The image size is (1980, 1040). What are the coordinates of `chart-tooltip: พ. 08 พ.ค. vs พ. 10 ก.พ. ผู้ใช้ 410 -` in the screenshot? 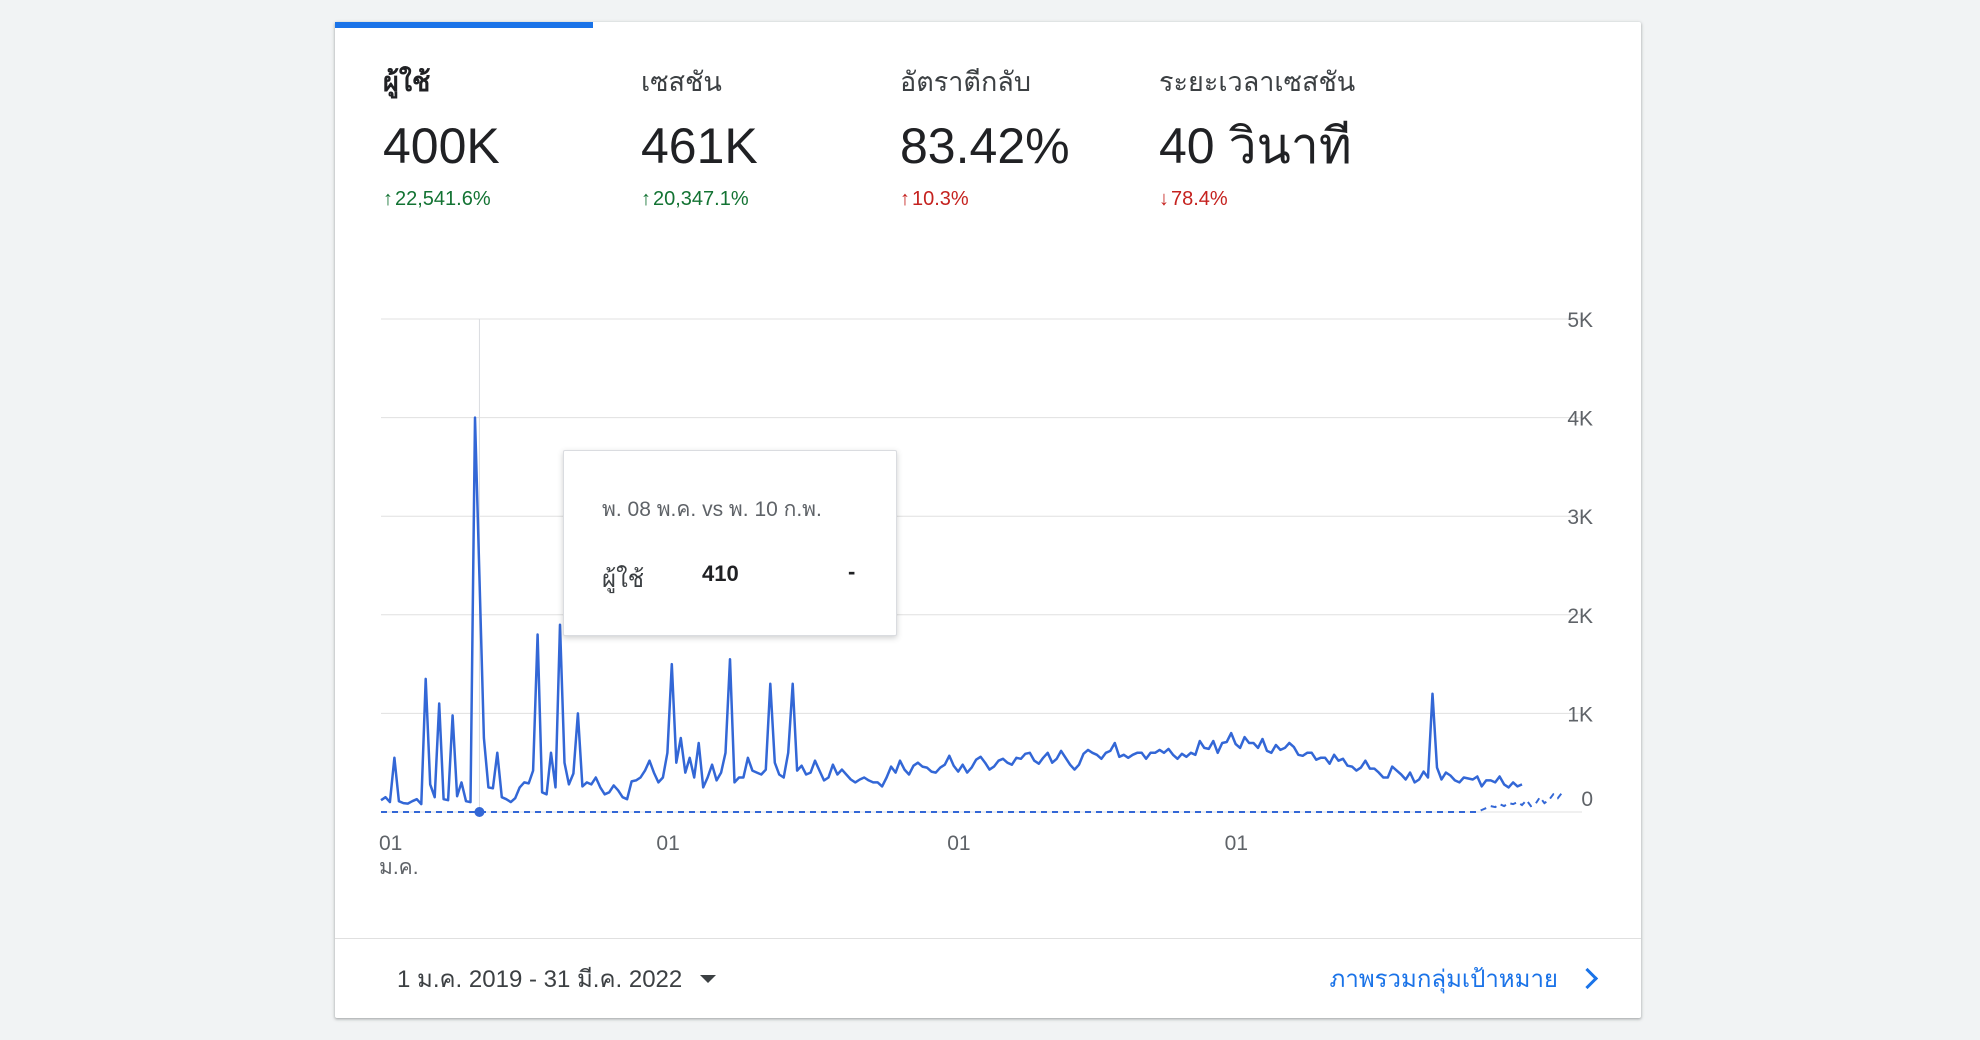 It's located at (730, 543).